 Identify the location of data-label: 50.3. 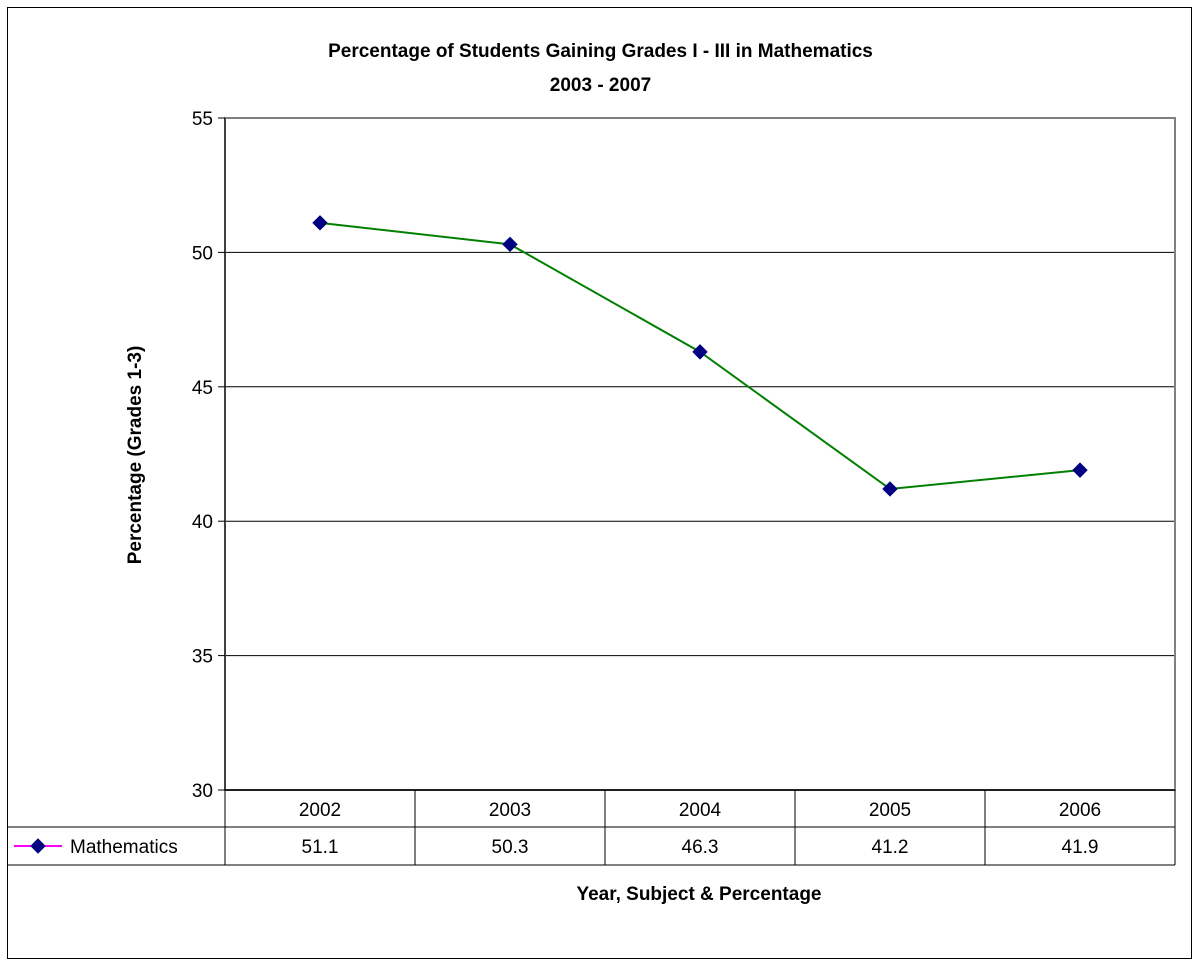
(510, 847).